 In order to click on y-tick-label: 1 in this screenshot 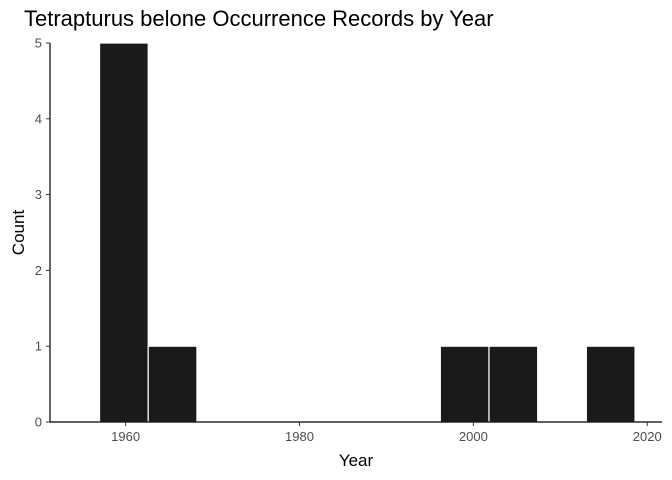, I will do `click(38, 346)`.